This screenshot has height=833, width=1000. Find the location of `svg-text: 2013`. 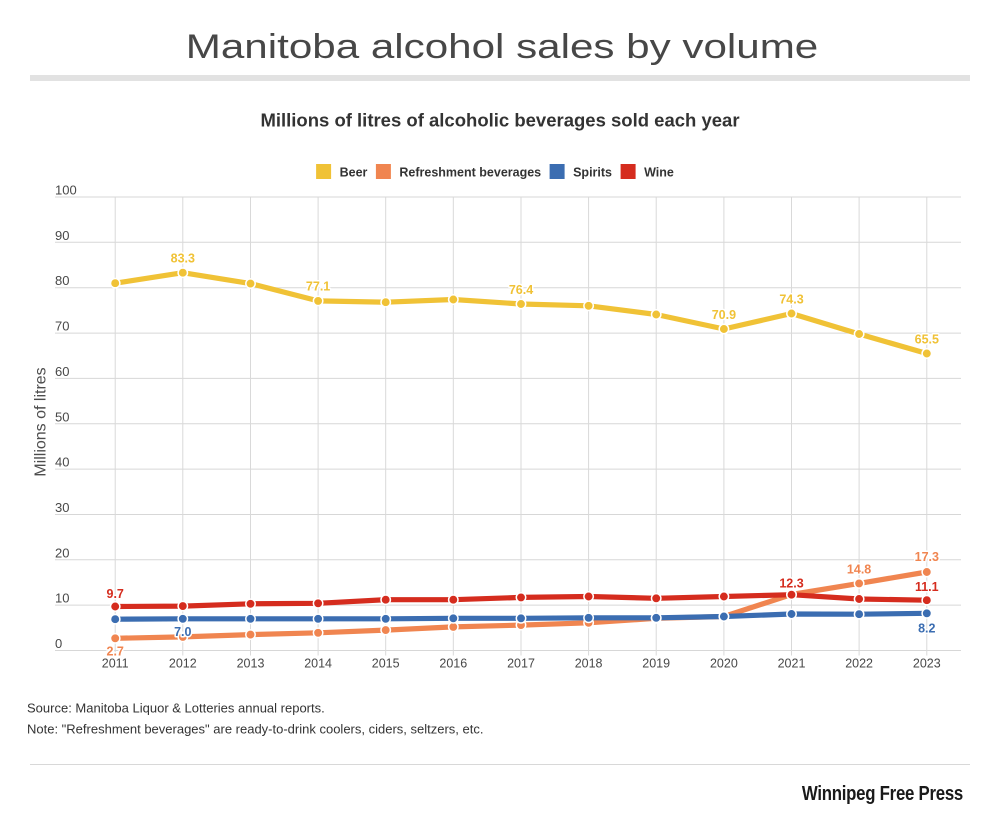

svg-text: 2013 is located at coordinates (251, 664).